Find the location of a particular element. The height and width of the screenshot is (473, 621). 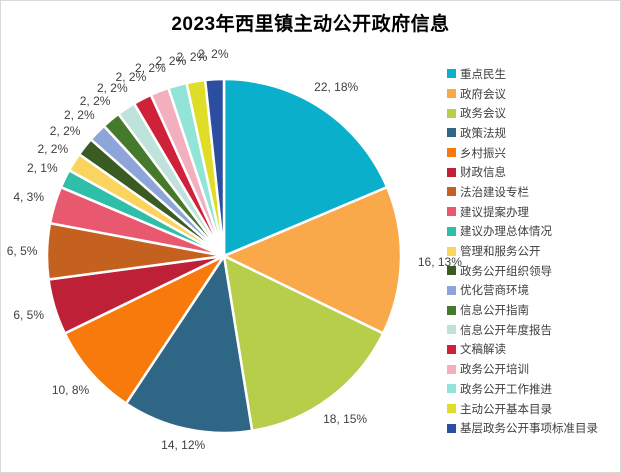

legend-label: 政务公开组织领导 is located at coordinates (506, 271).